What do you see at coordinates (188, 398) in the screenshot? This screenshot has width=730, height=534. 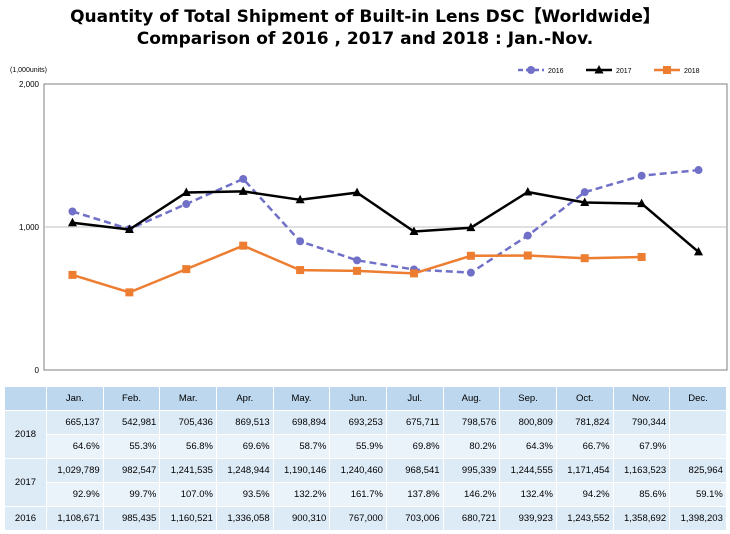 I see `month-header: Mar.` at bounding box center [188, 398].